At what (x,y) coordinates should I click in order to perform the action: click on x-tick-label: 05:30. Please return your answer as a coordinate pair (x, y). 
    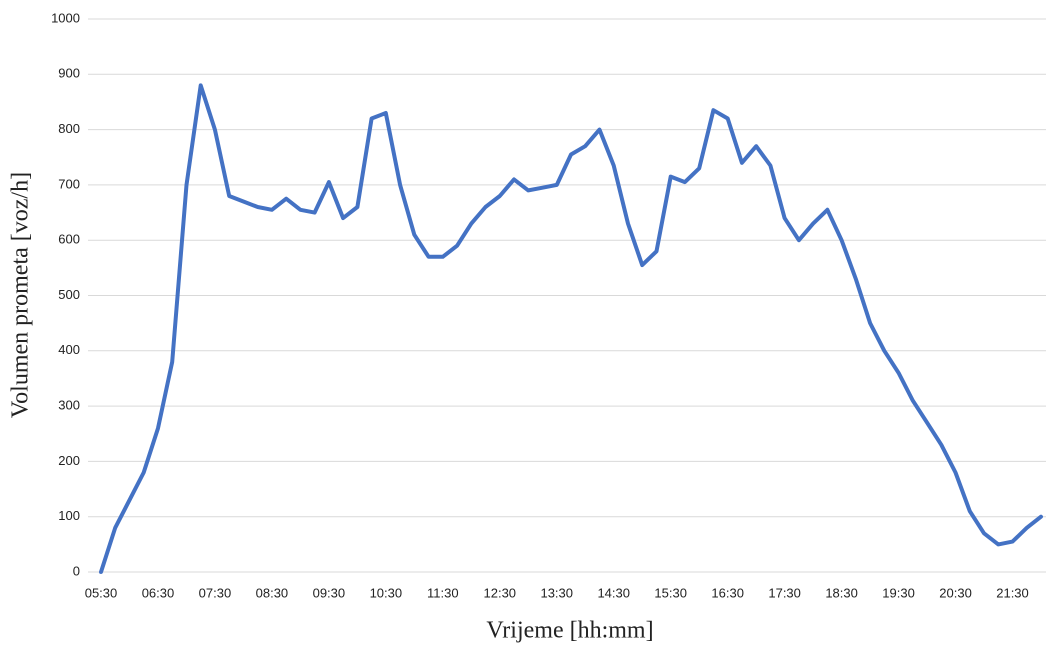
    Looking at the image, I should click on (101, 592).